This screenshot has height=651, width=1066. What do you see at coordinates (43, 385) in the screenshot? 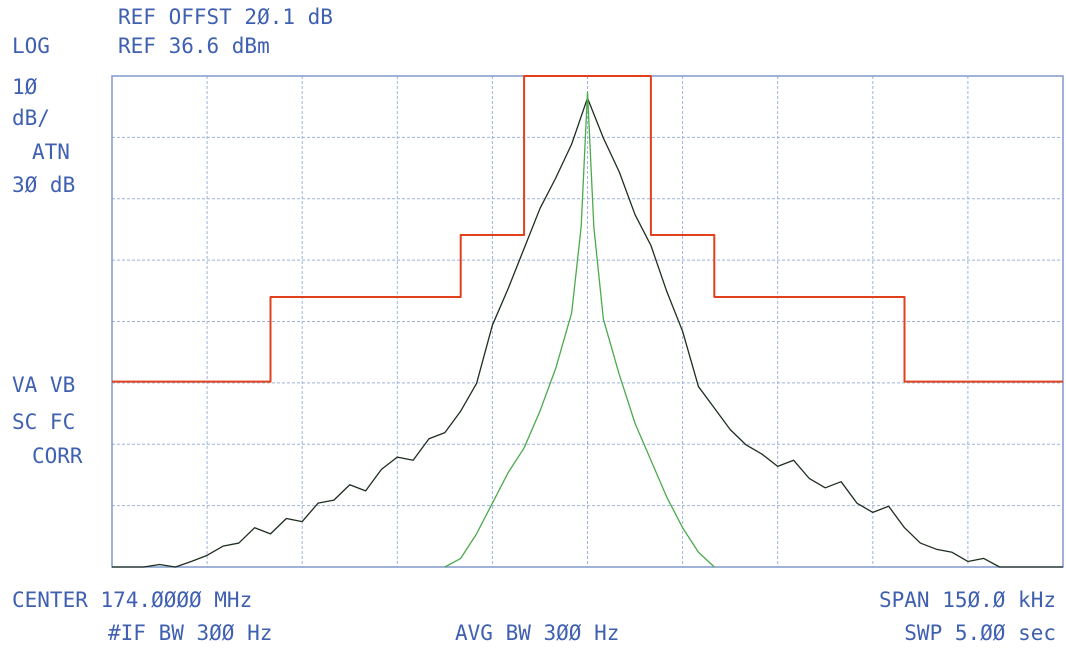
I see `status-1: VA VB` at bounding box center [43, 385].